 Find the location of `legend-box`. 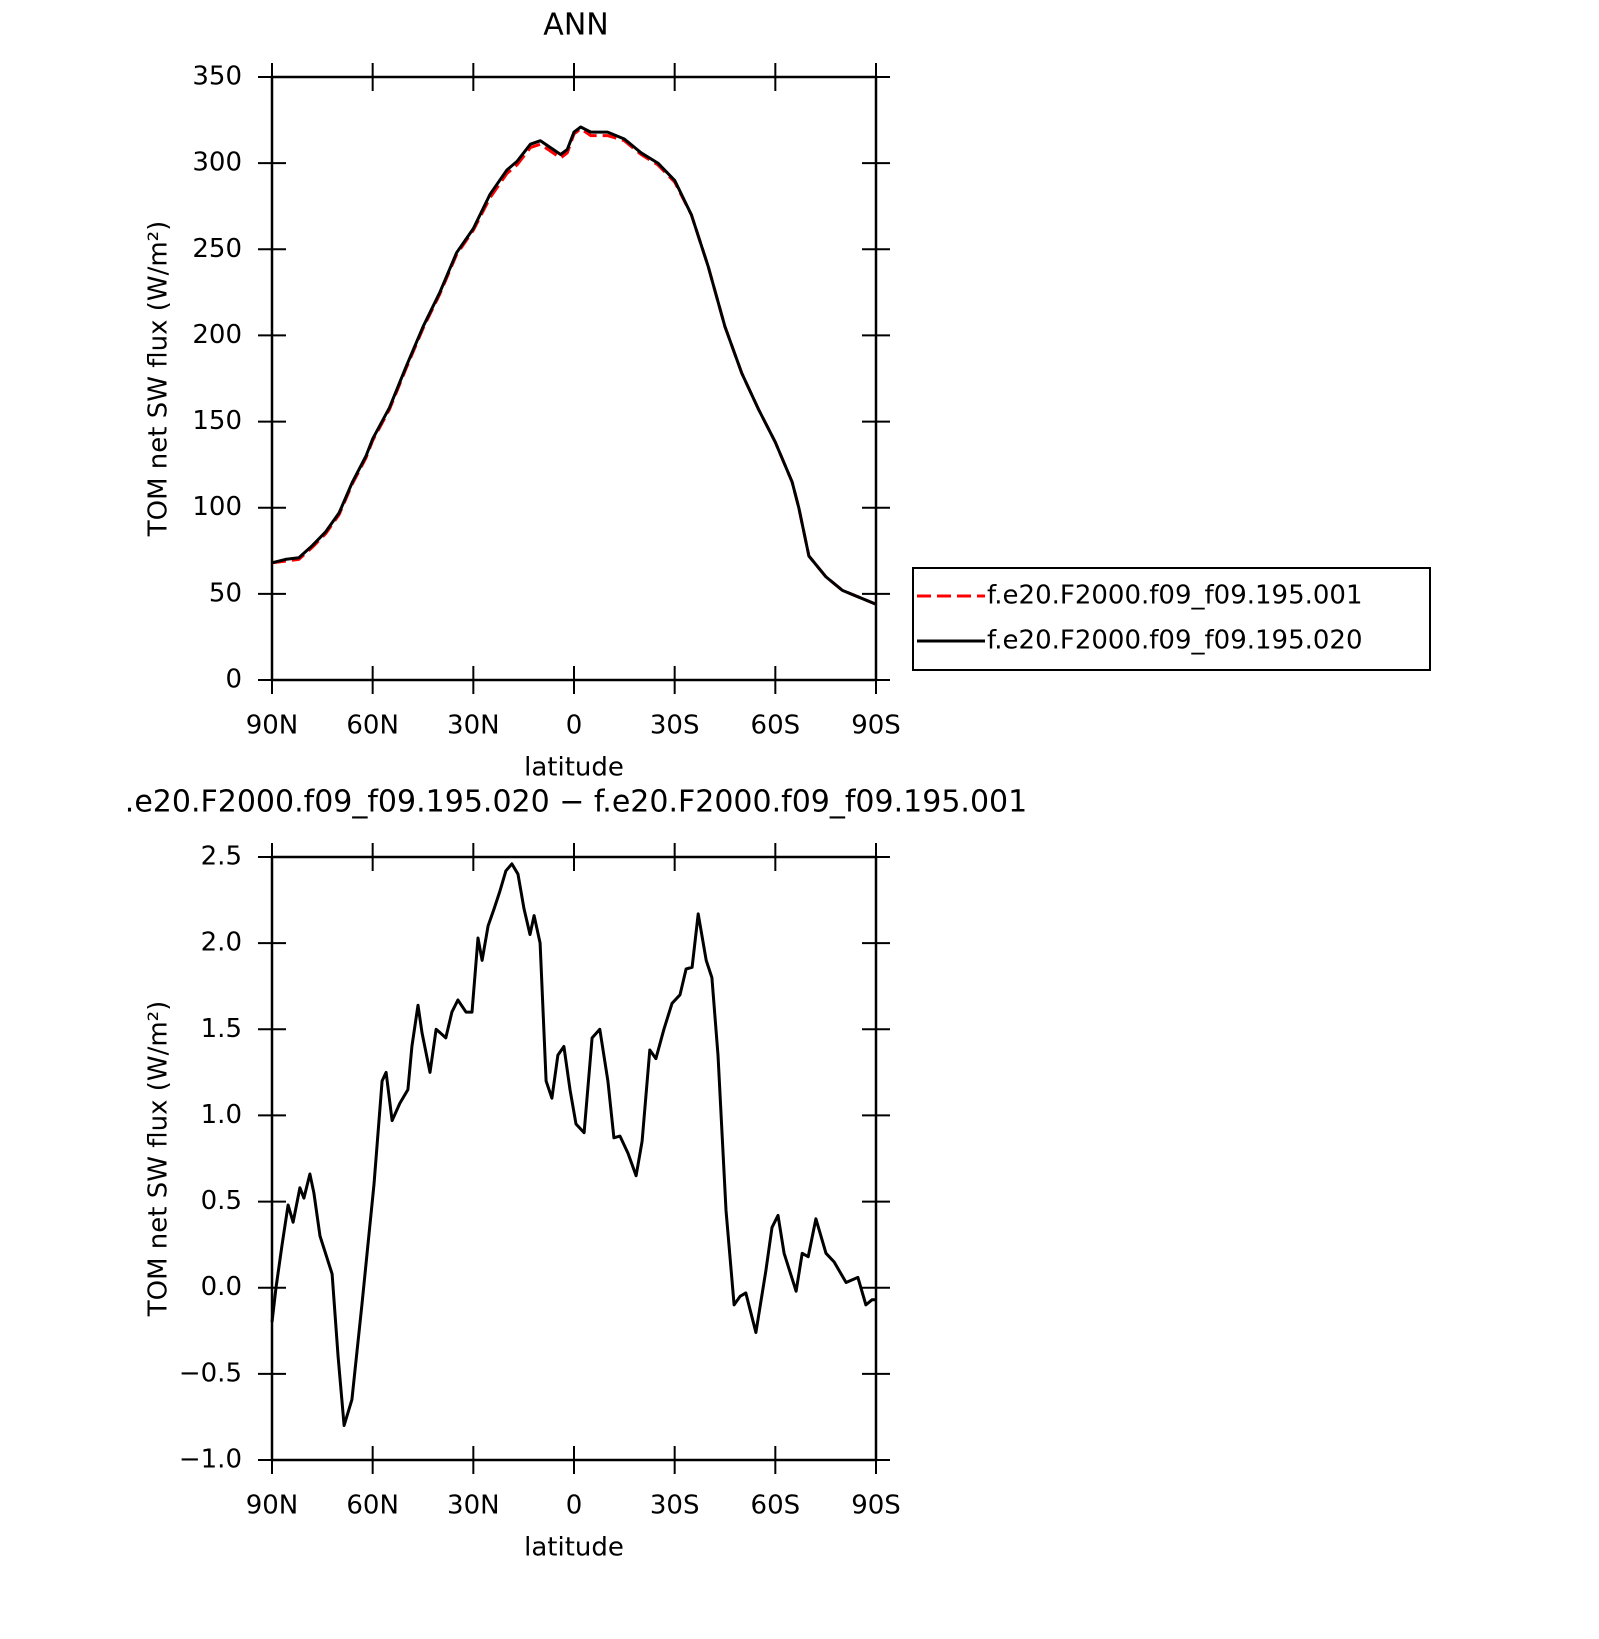

legend-box is located at coordinates (1171, 619).